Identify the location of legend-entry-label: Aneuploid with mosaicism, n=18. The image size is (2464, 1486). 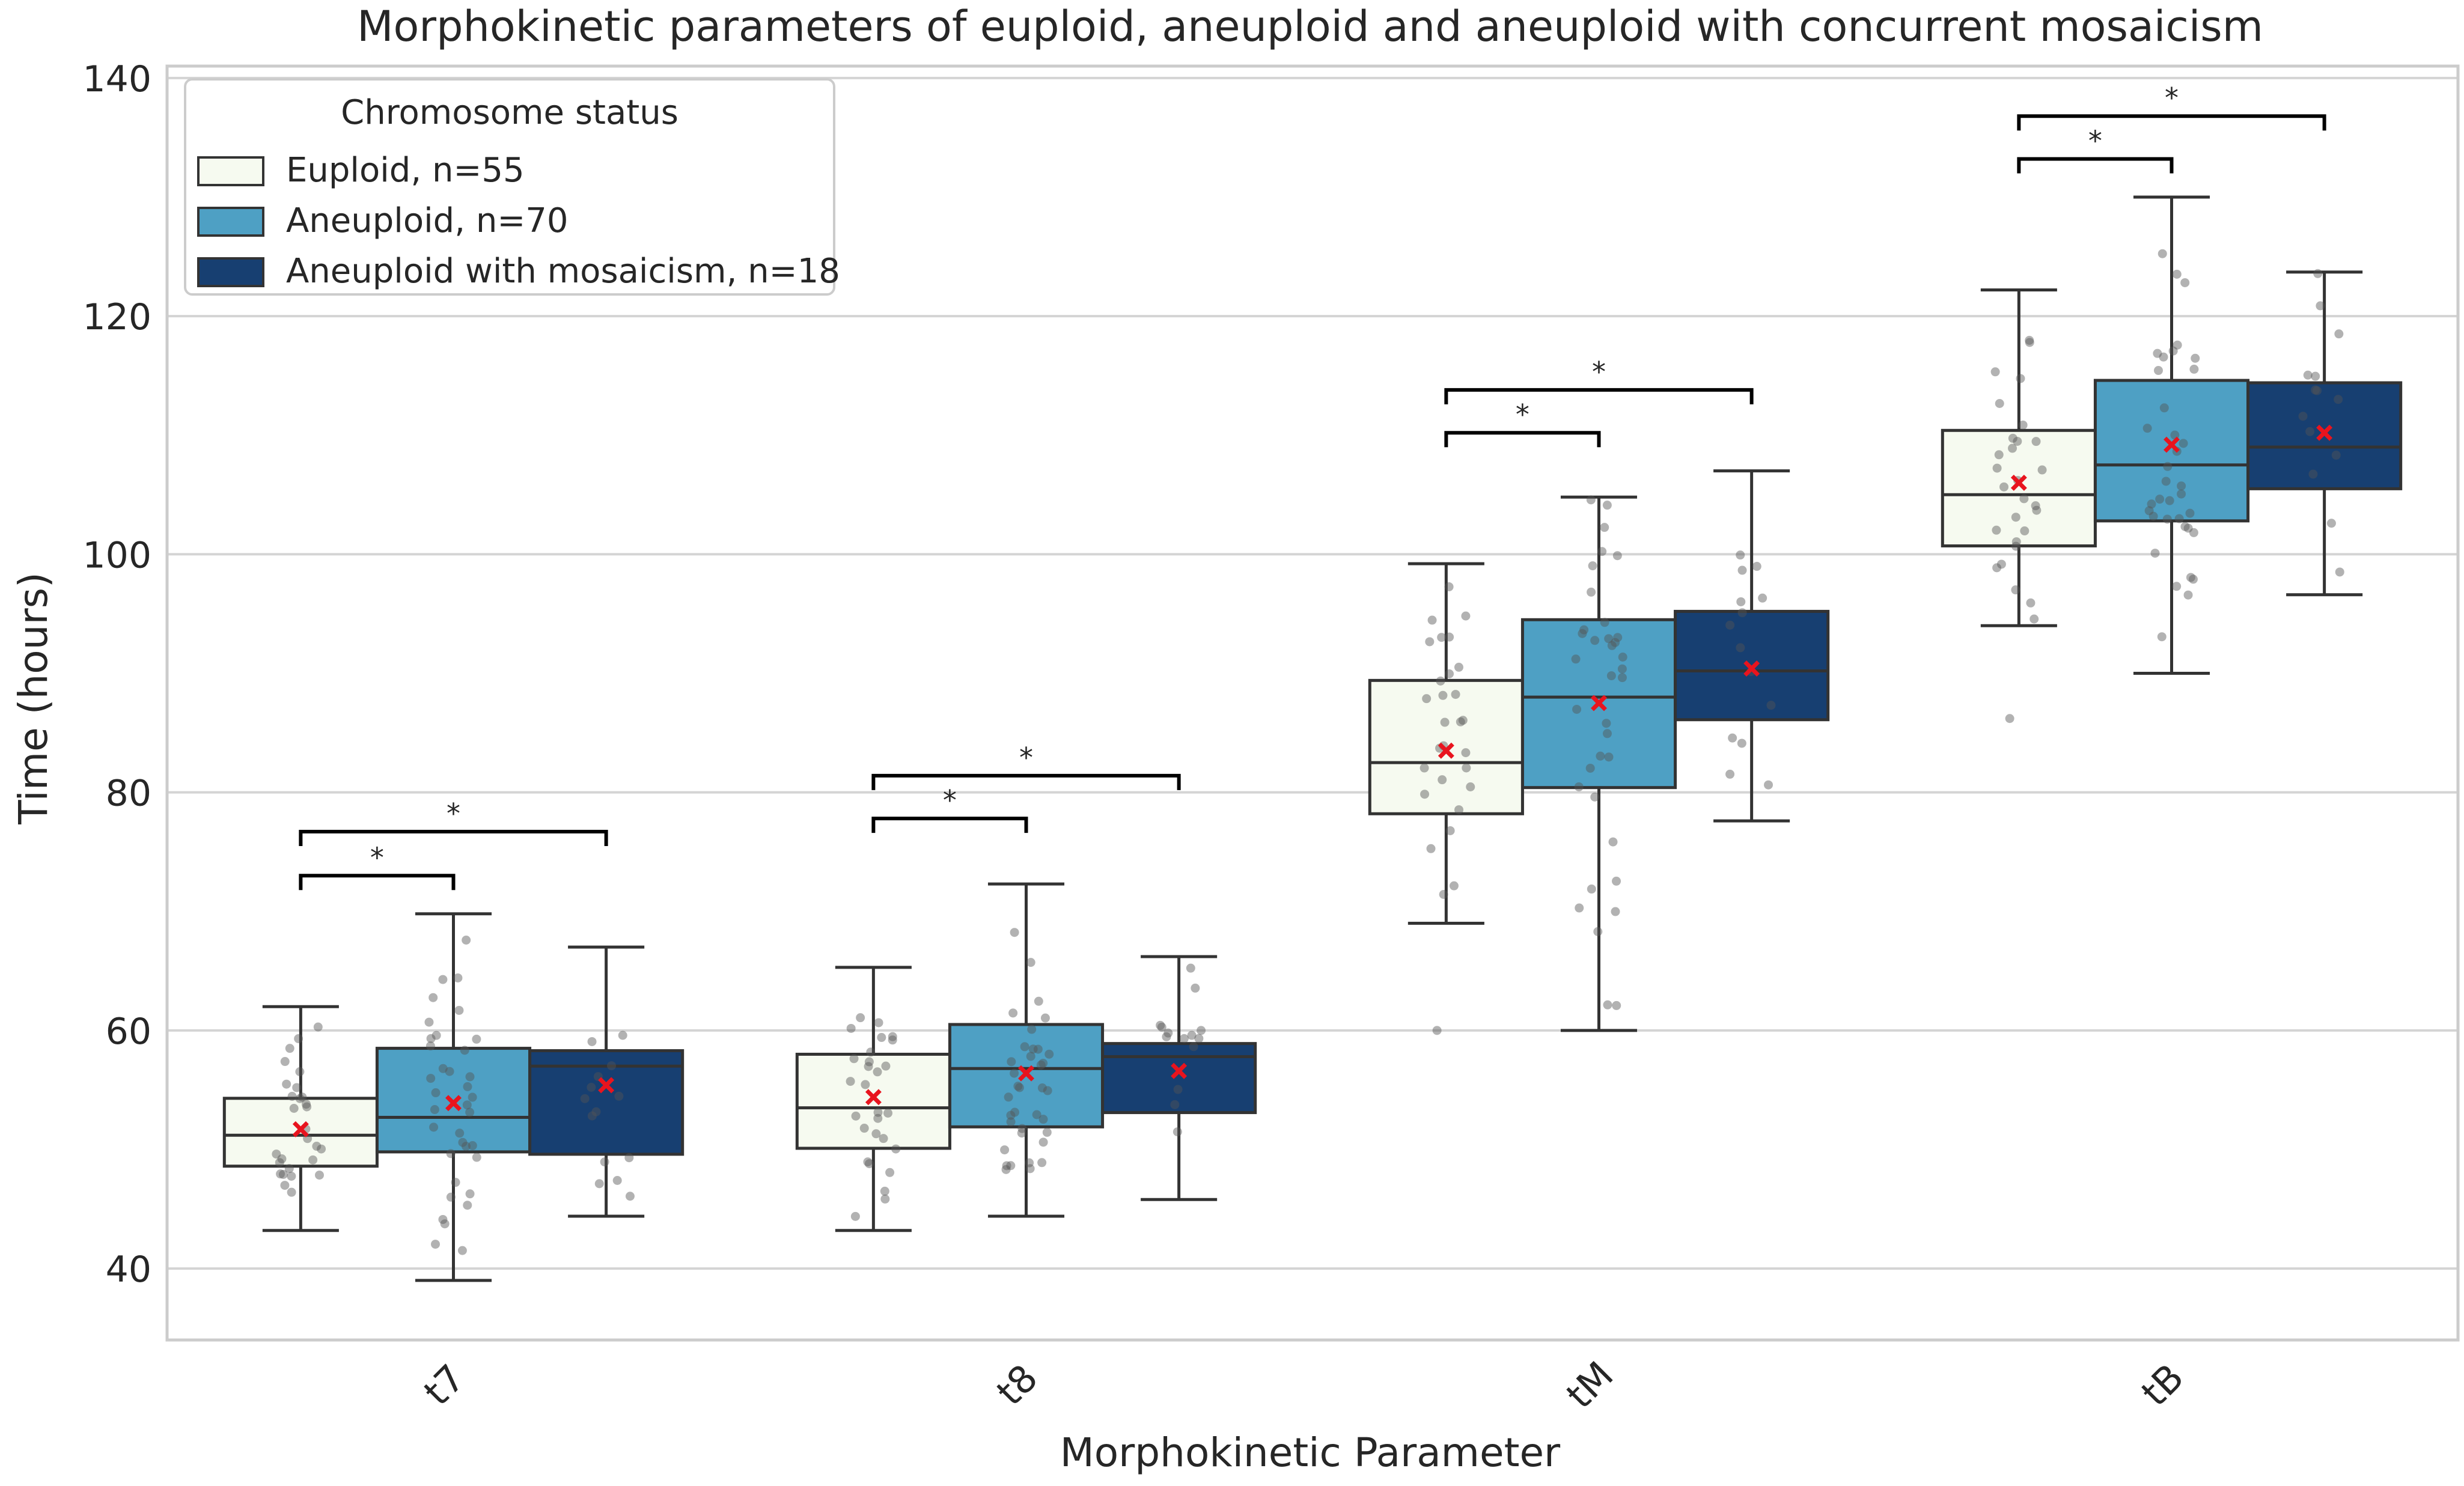
(563, 271).